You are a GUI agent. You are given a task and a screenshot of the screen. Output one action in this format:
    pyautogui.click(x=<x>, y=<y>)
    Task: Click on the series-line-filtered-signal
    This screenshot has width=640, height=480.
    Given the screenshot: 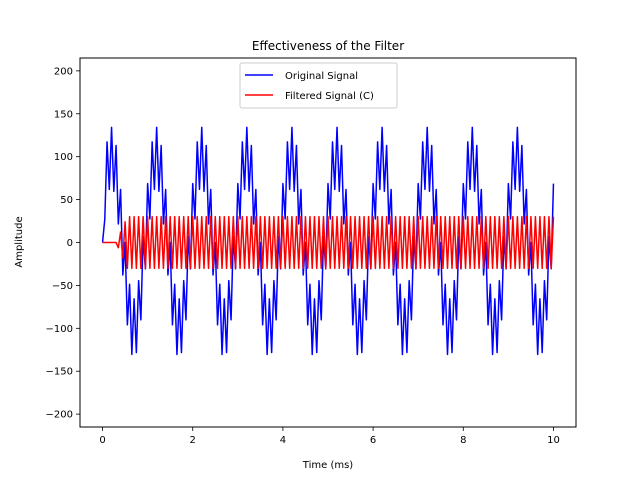 What is the action you would take?
    pyautogui.click(x=328, y=242)
    